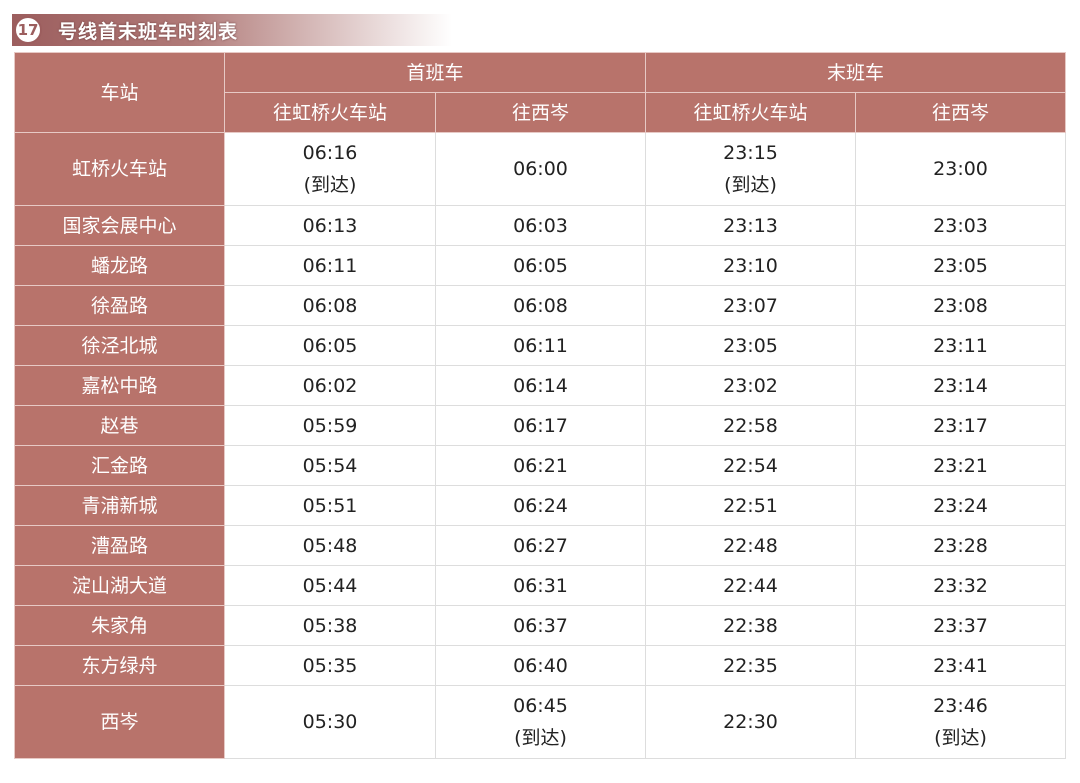 Image resolution: width=1080 pixels, height=783 pixels. I want to click on time-cell: 23:32, so click(961, 585).